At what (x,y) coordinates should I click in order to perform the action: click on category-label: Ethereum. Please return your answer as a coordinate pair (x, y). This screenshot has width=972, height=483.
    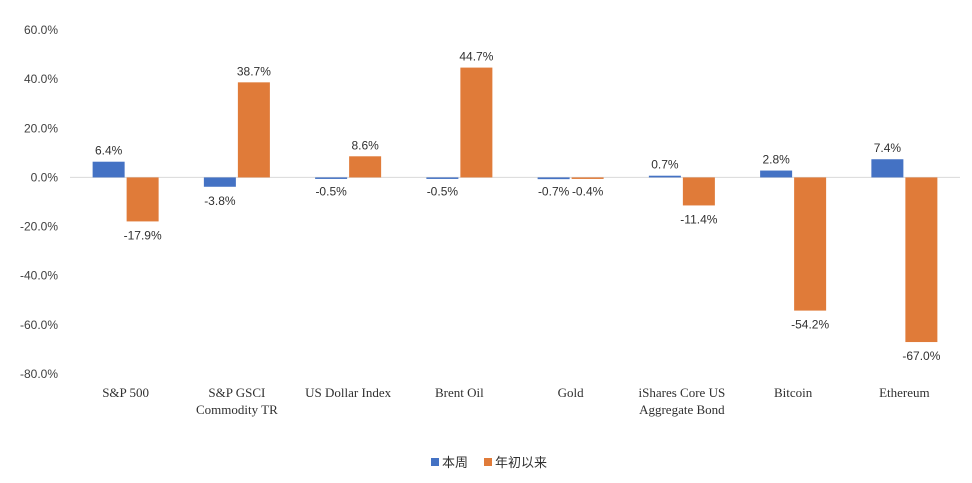
    Looking at the image, I should click on (904, 392).